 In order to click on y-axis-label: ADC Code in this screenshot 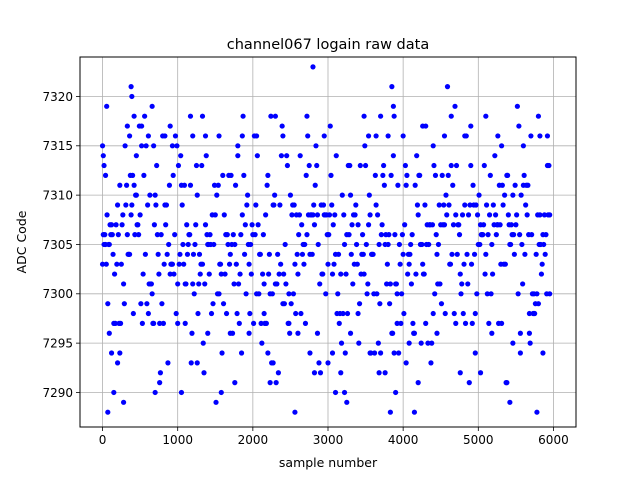, I will do `click(21, 241)`.